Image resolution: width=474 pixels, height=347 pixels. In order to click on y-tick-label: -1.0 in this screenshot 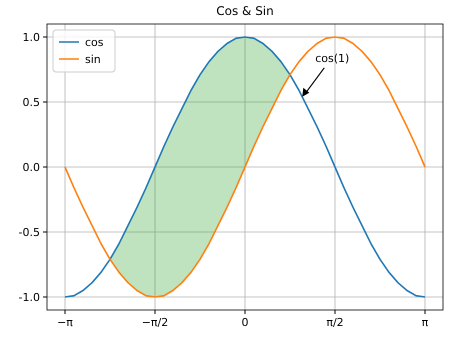, I will do `click(29, 297)`.